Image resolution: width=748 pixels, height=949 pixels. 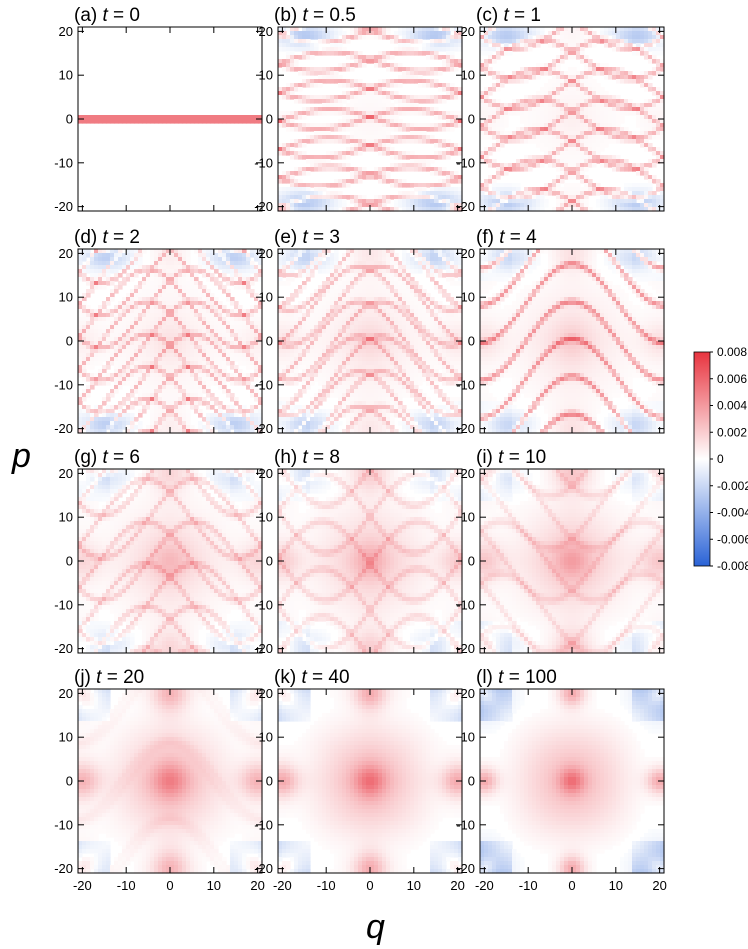 I want to click on y-tick-label: 10, so click(x=468, y=75).